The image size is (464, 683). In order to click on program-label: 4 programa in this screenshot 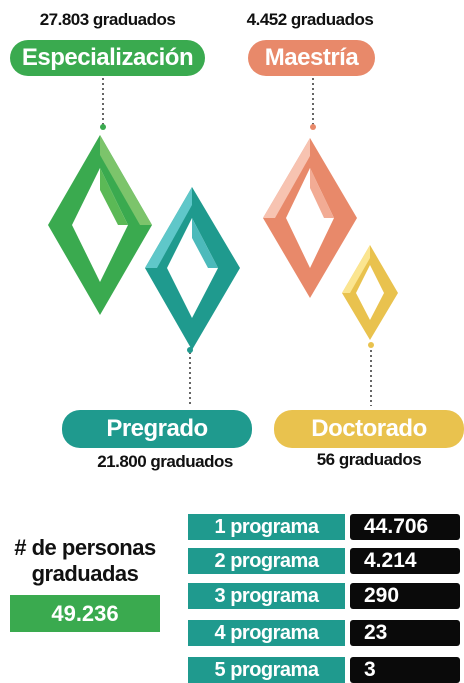, I will do `click(266, 633)`.